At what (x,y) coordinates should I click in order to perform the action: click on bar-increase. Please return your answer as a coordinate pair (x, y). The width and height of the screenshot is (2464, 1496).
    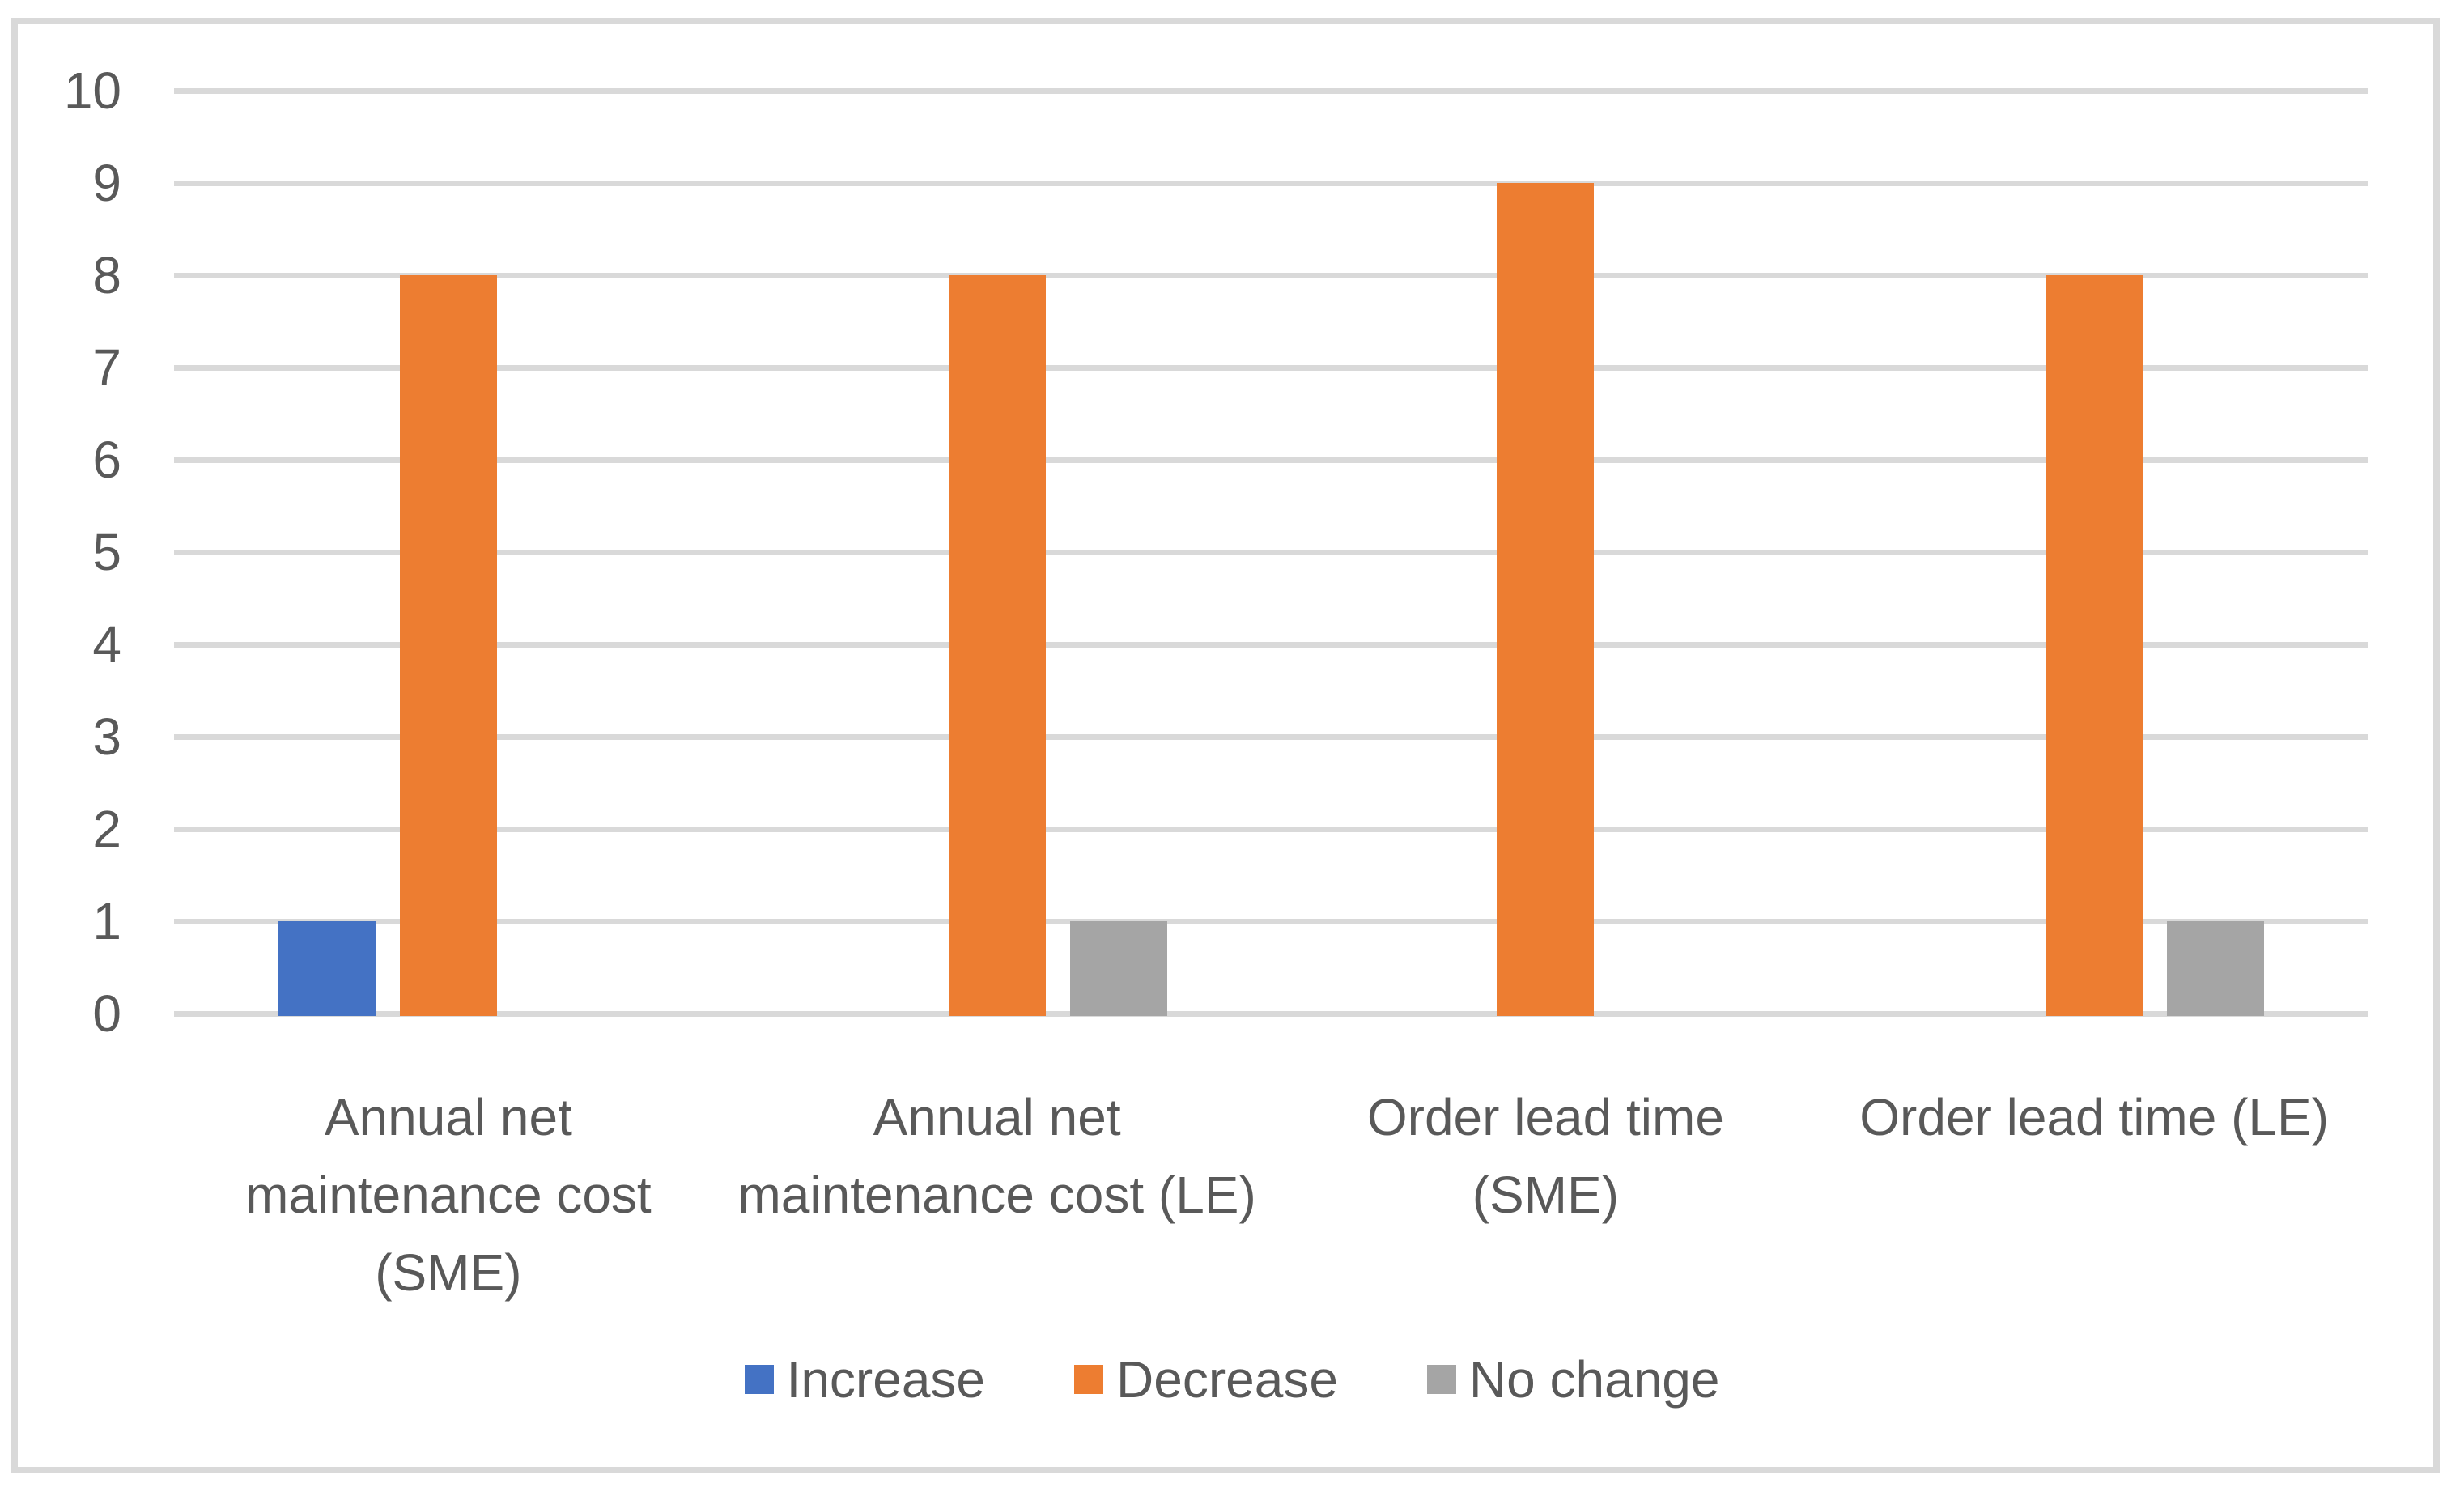
    Looking at the image, I should click on (327, 969).